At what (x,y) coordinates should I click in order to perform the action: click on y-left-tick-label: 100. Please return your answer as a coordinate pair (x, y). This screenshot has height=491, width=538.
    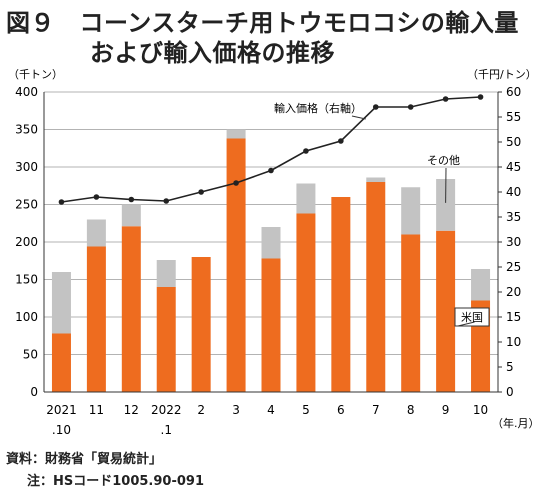
    Looking at the image, I should click on (26, 317).